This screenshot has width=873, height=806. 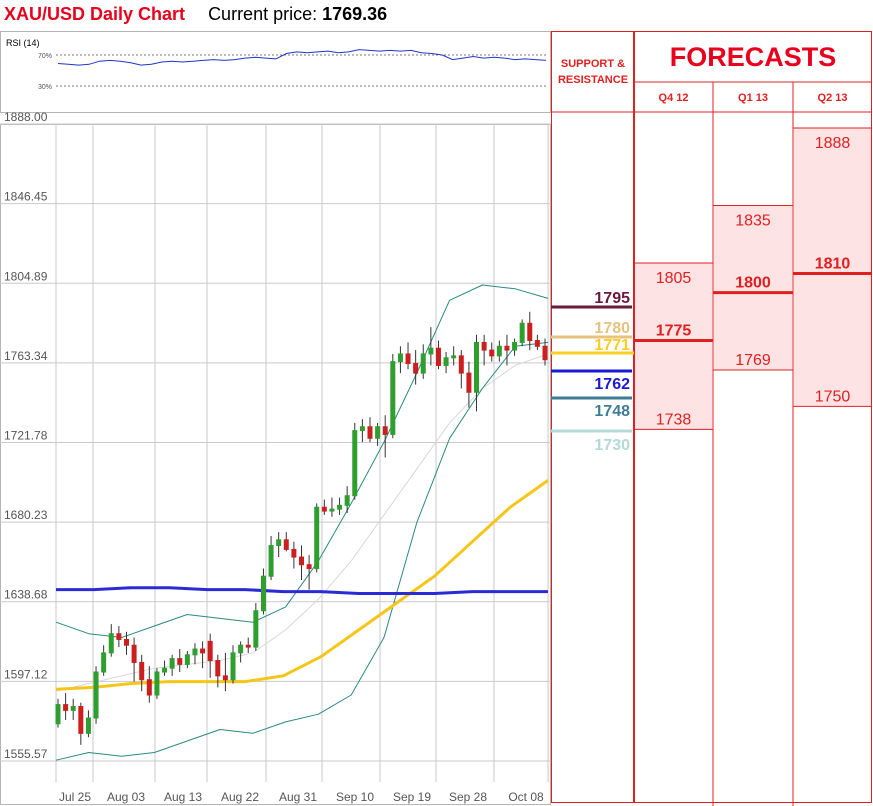 What do you see at coordinates (833, 98) in the screenshot?
I see `forecast-quarter-label: Q2 13` at bounding box center [833, 98].